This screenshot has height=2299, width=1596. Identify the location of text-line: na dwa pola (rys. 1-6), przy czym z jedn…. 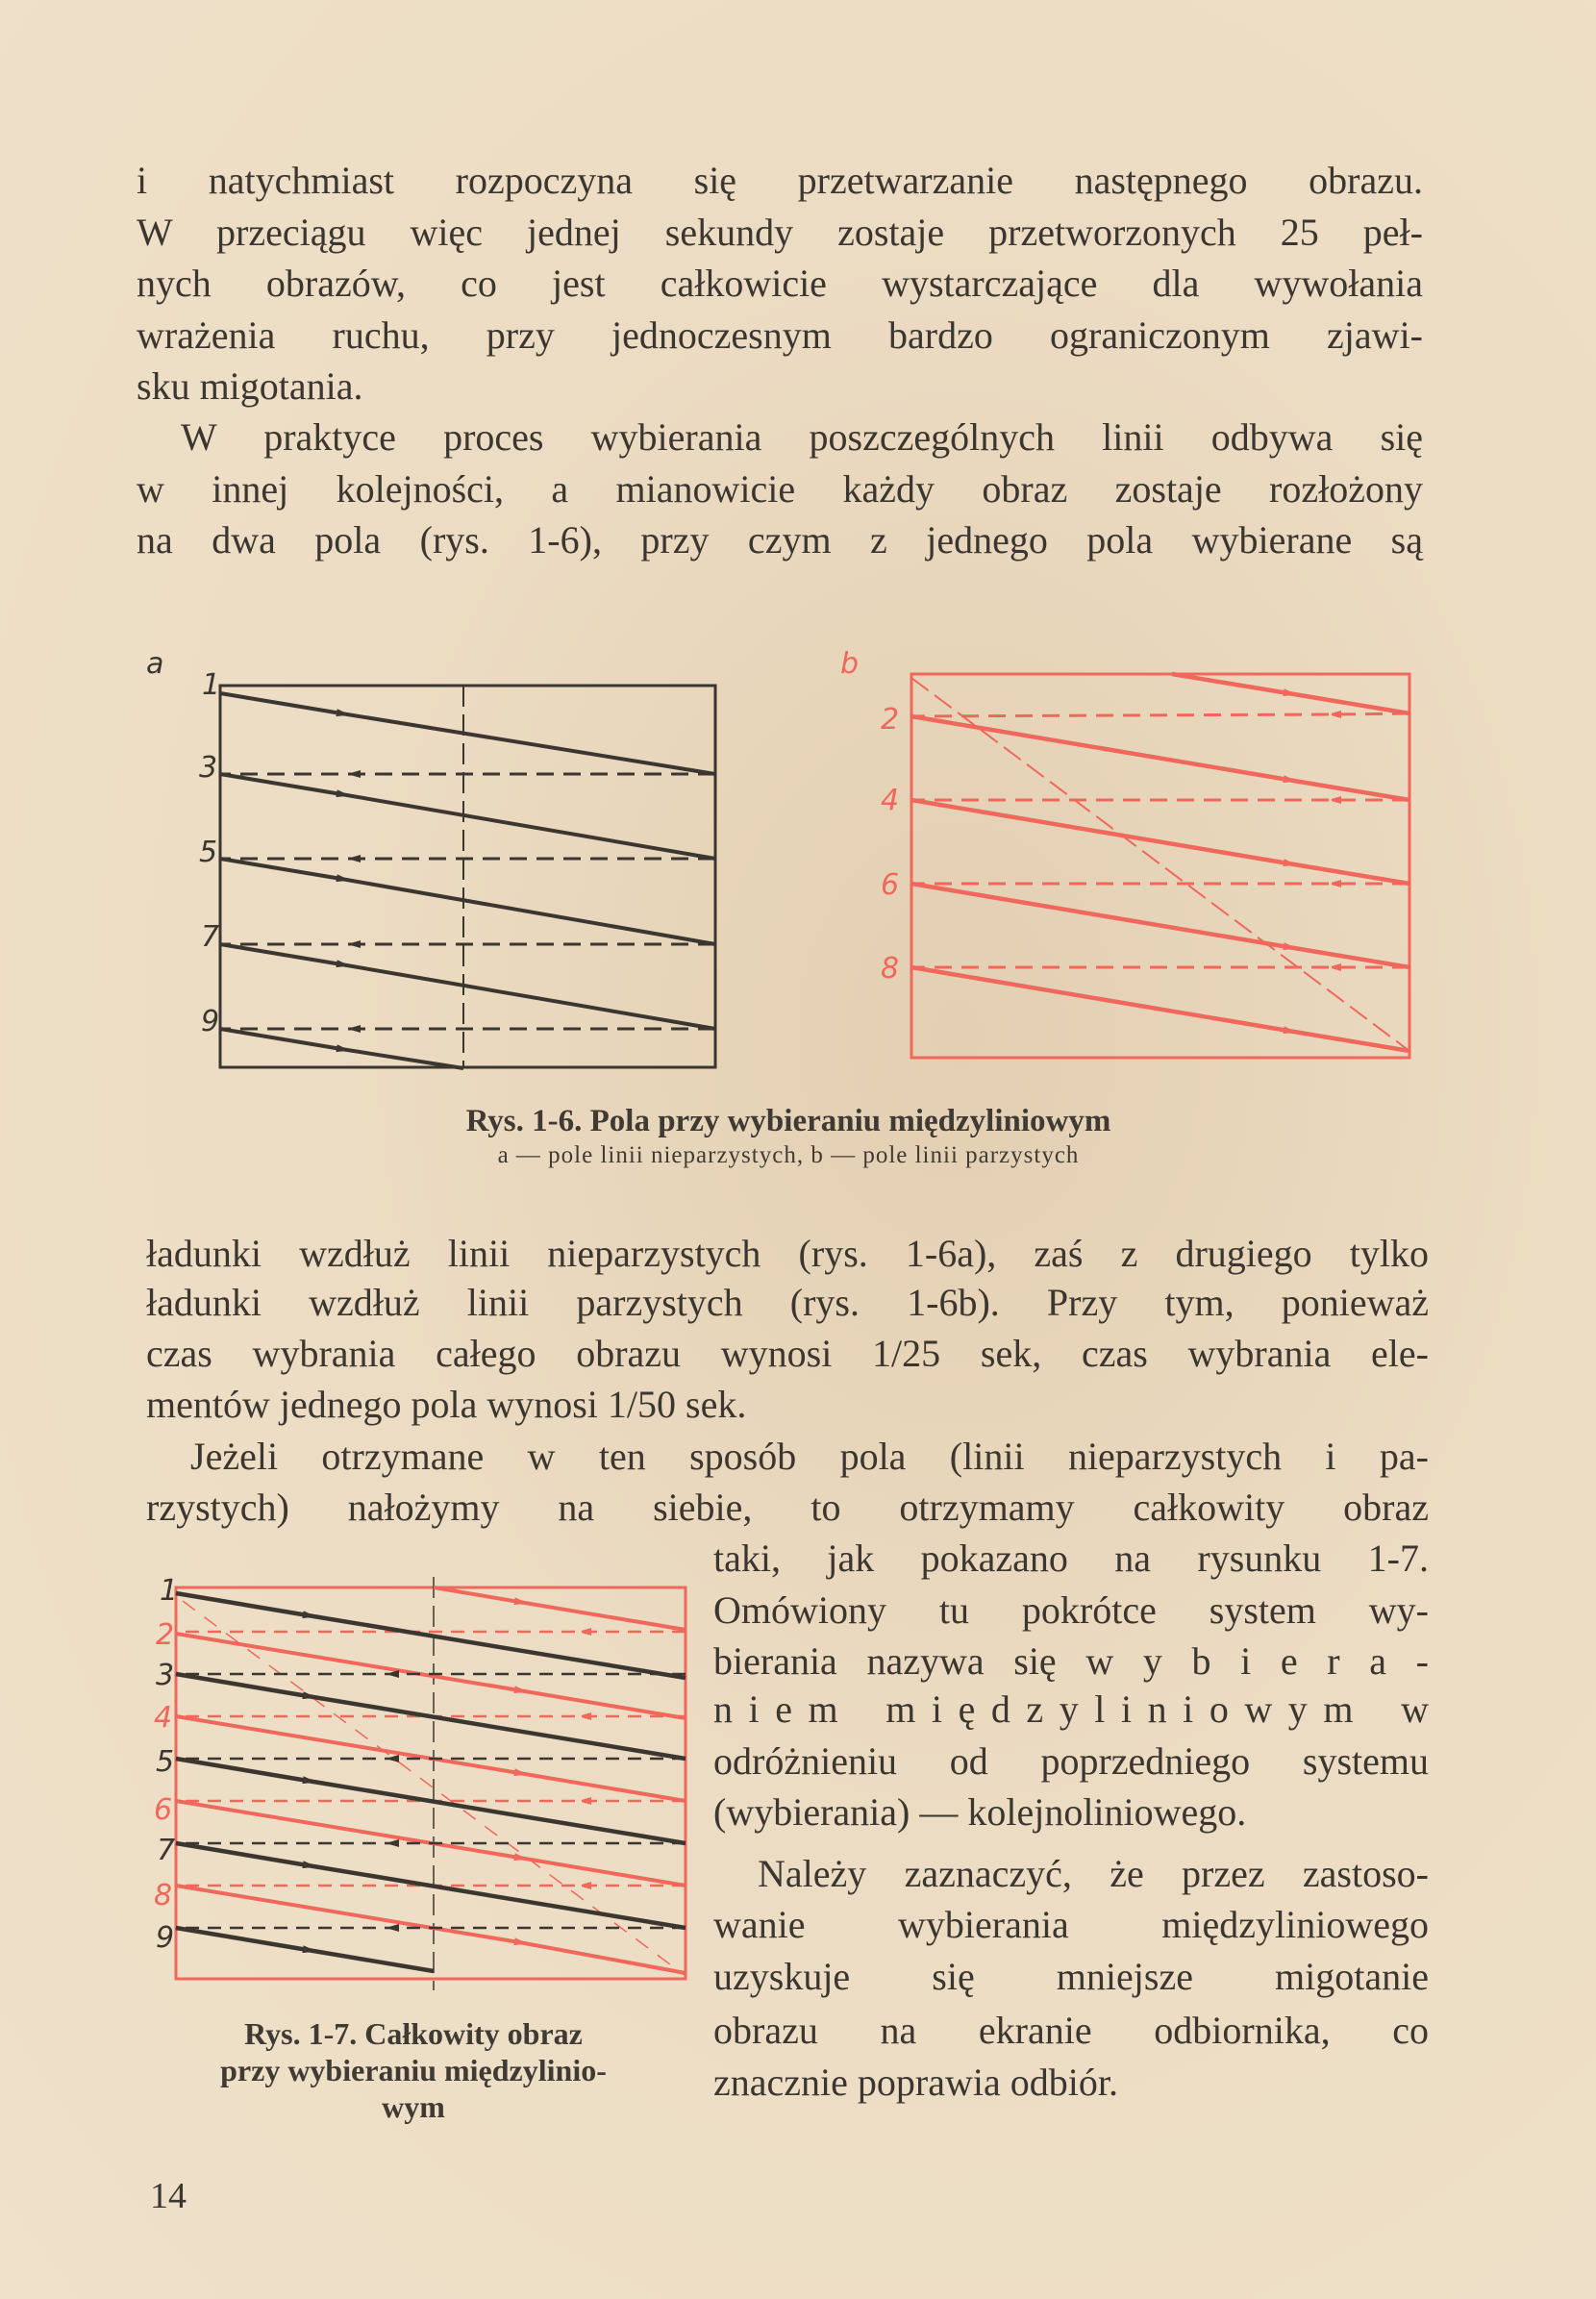
(780, 540).